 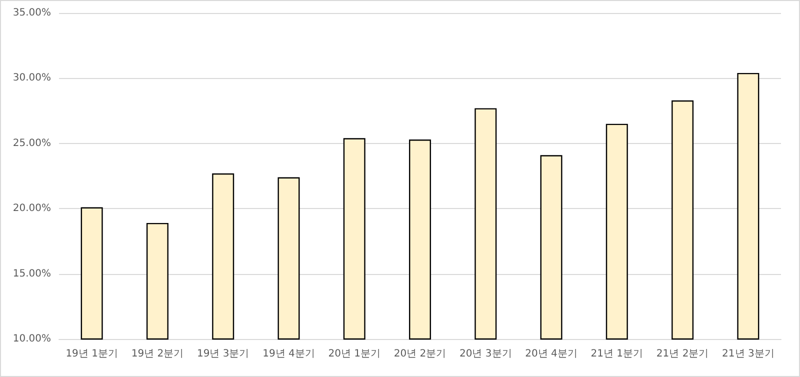 I want to click on x-tick-label: 20년 2분기, so click(x=420, y=354).